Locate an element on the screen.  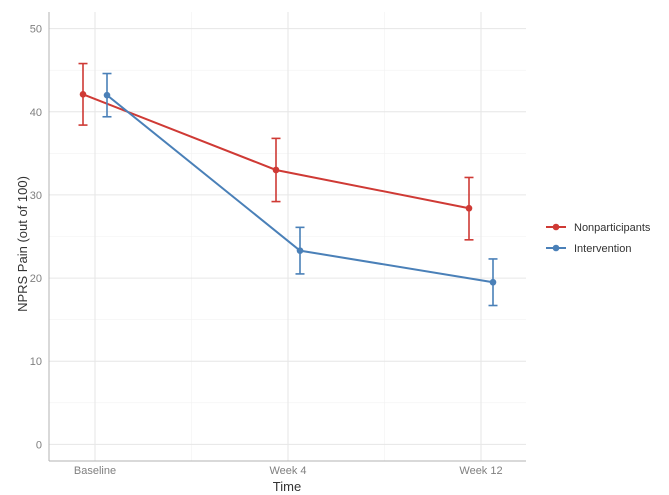
x-axis-title: Time is located at coordinates (287, 486).